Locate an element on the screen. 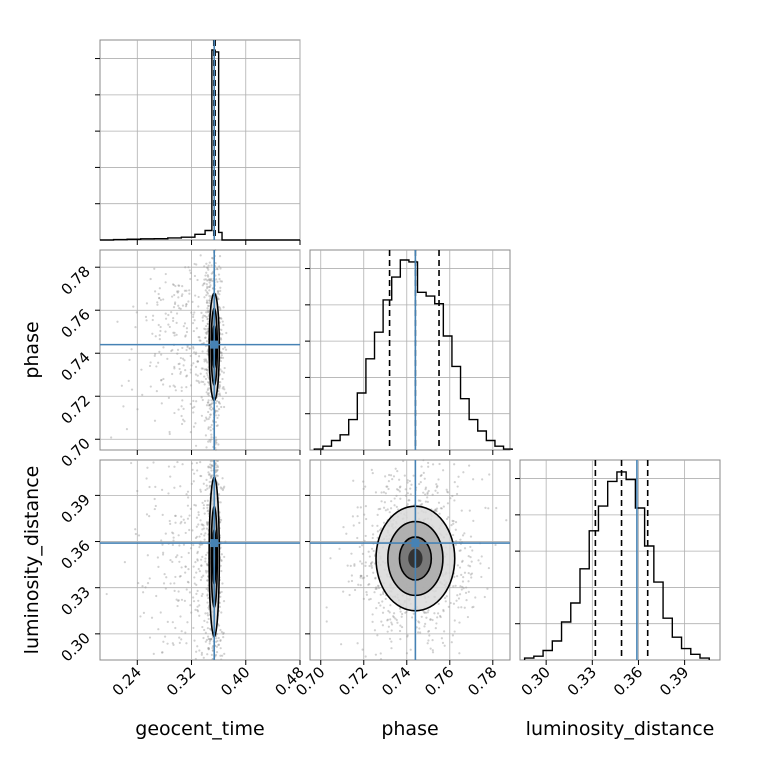 The height and width of the screenshot is (760, 760). x-tick-label: 0.36 is located at coordinates (628, 681).